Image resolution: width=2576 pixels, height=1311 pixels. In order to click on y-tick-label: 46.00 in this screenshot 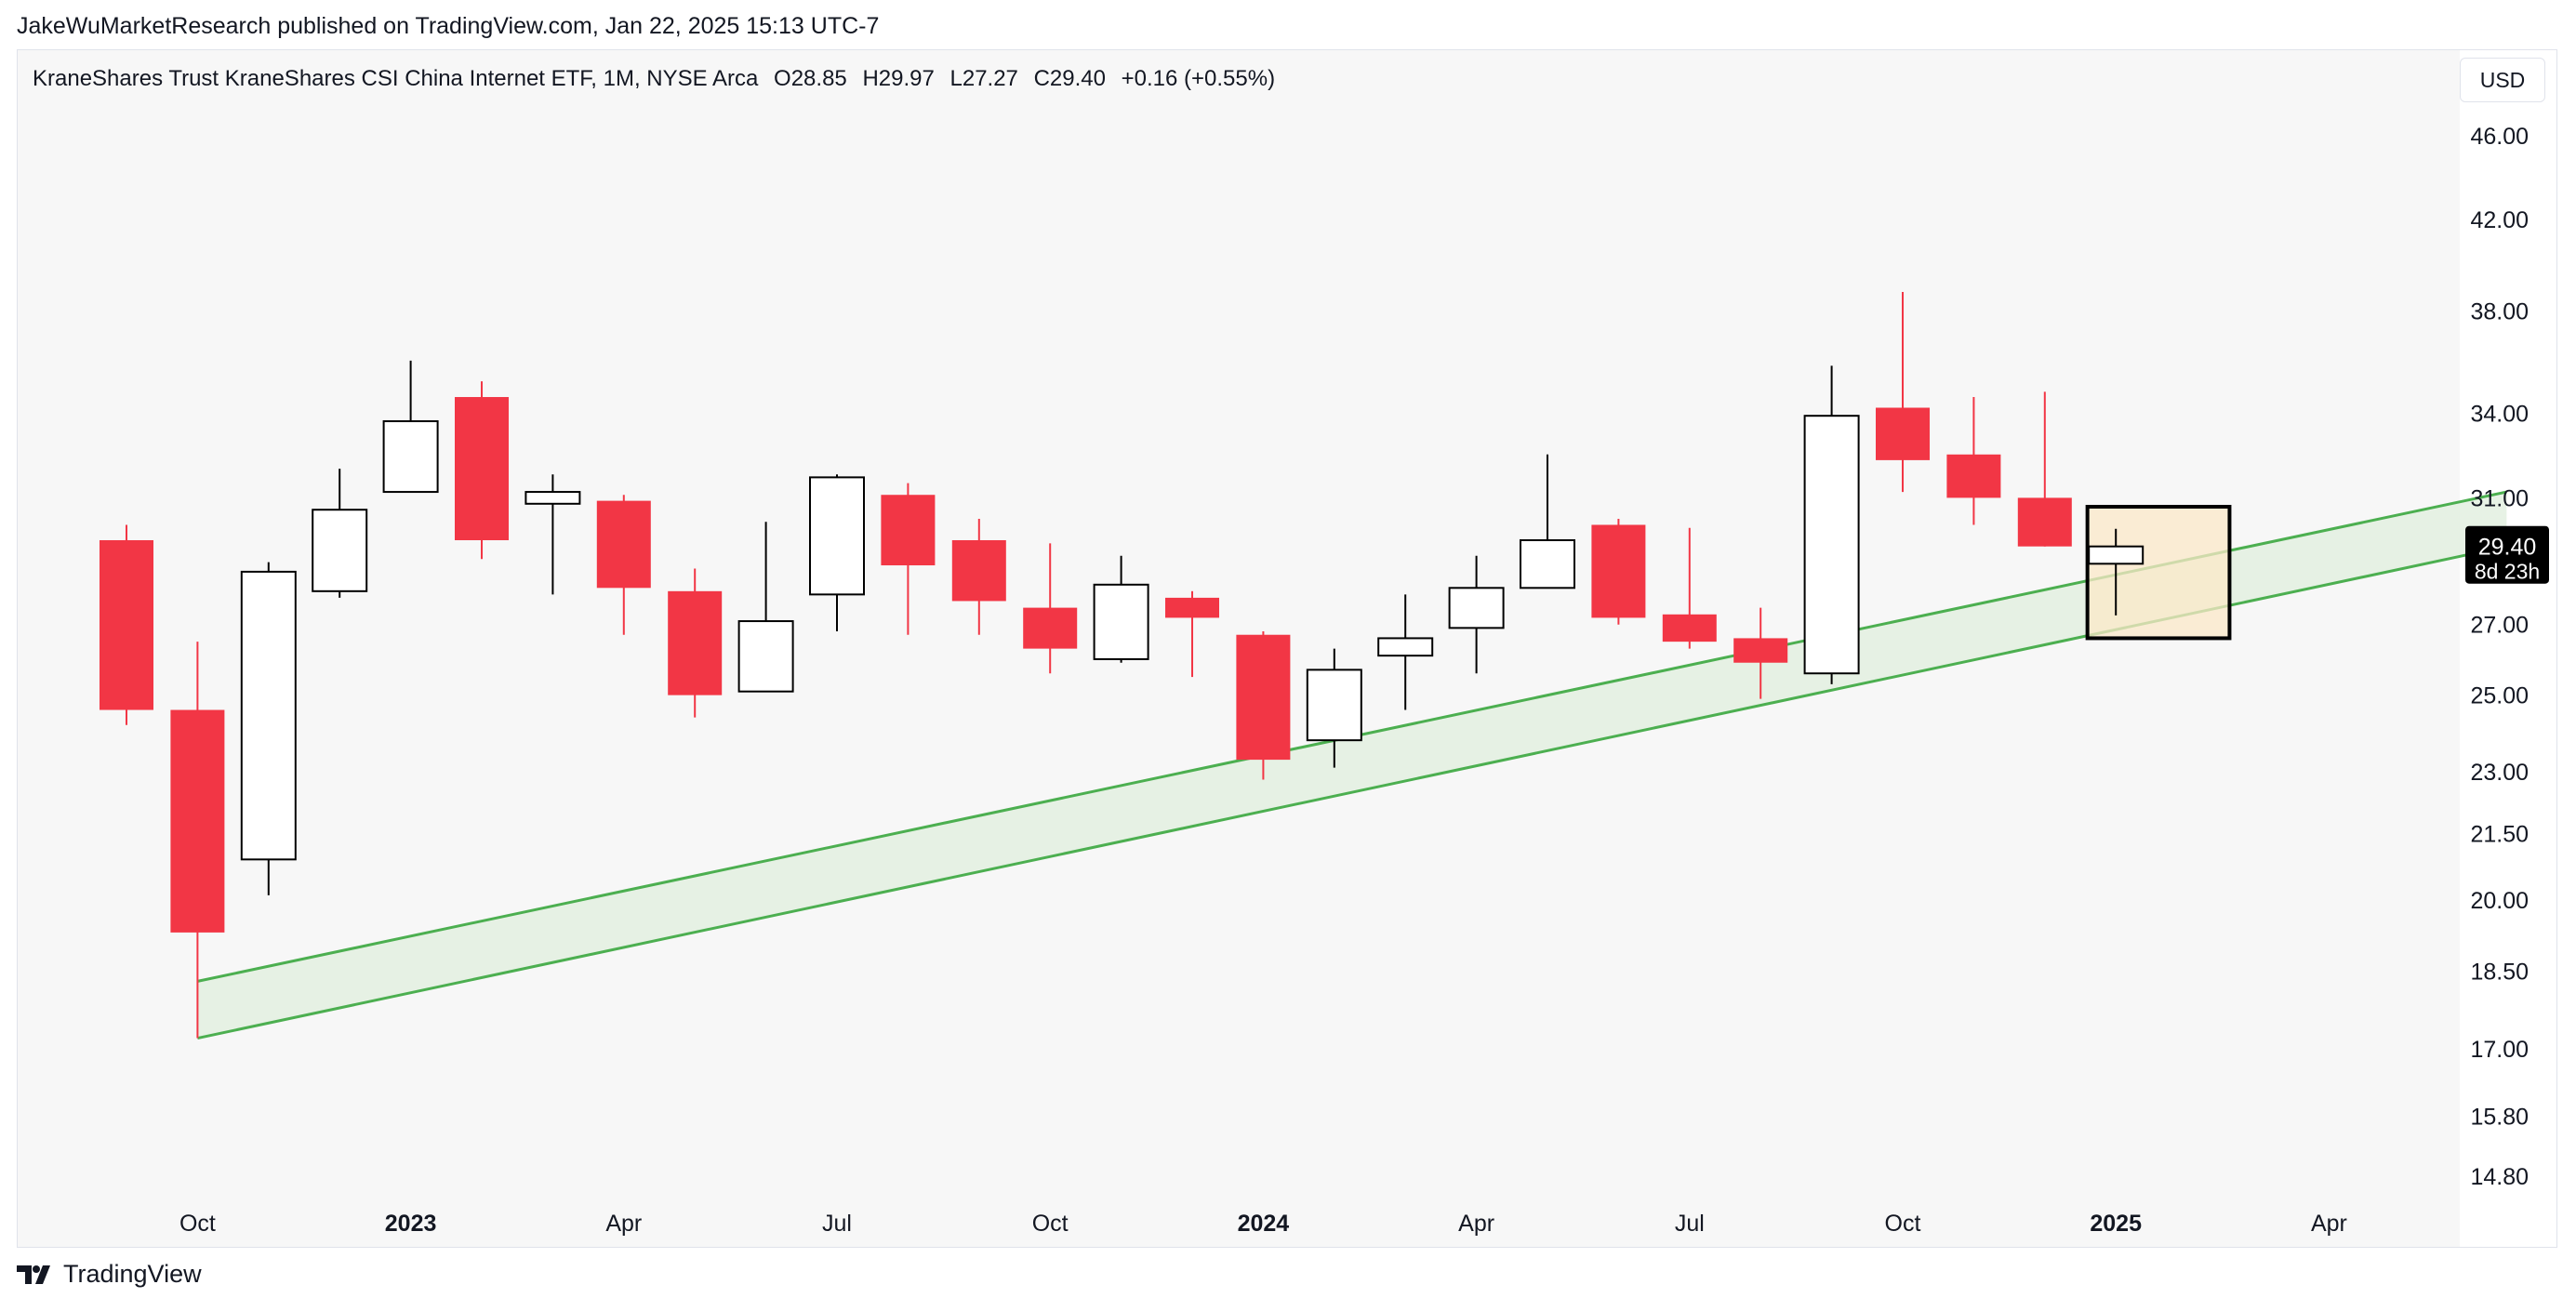, I will do `click(2499, 137)`.